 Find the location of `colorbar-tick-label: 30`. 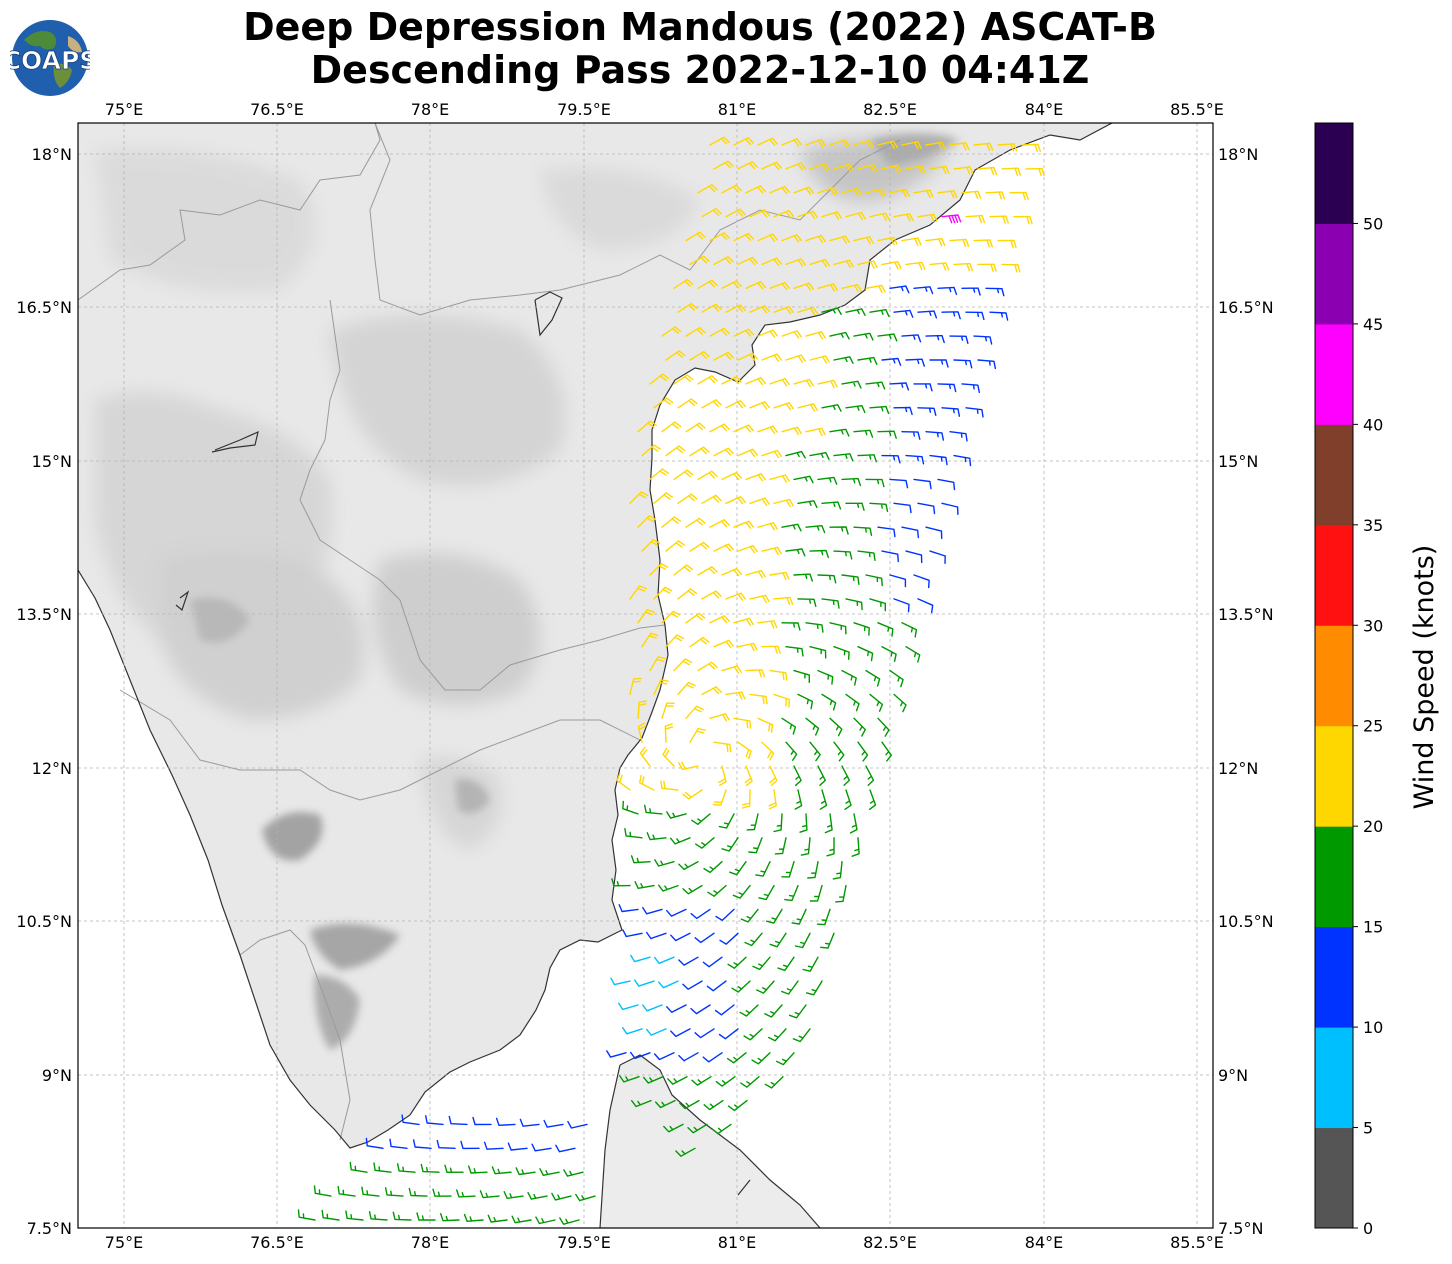

colorbar-tick-label: 30 is located at coordinates (1373, 625).